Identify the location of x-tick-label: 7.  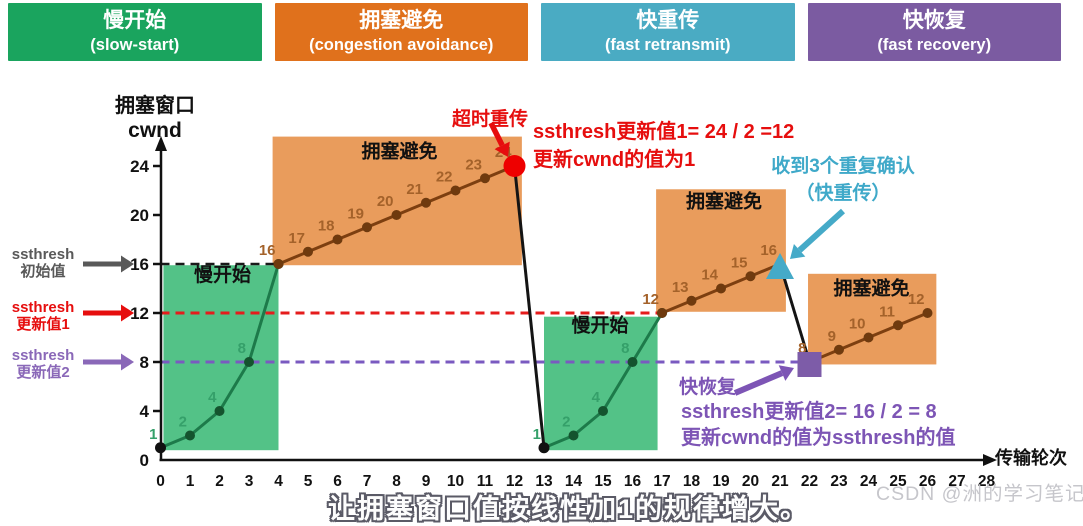
(367, 481).